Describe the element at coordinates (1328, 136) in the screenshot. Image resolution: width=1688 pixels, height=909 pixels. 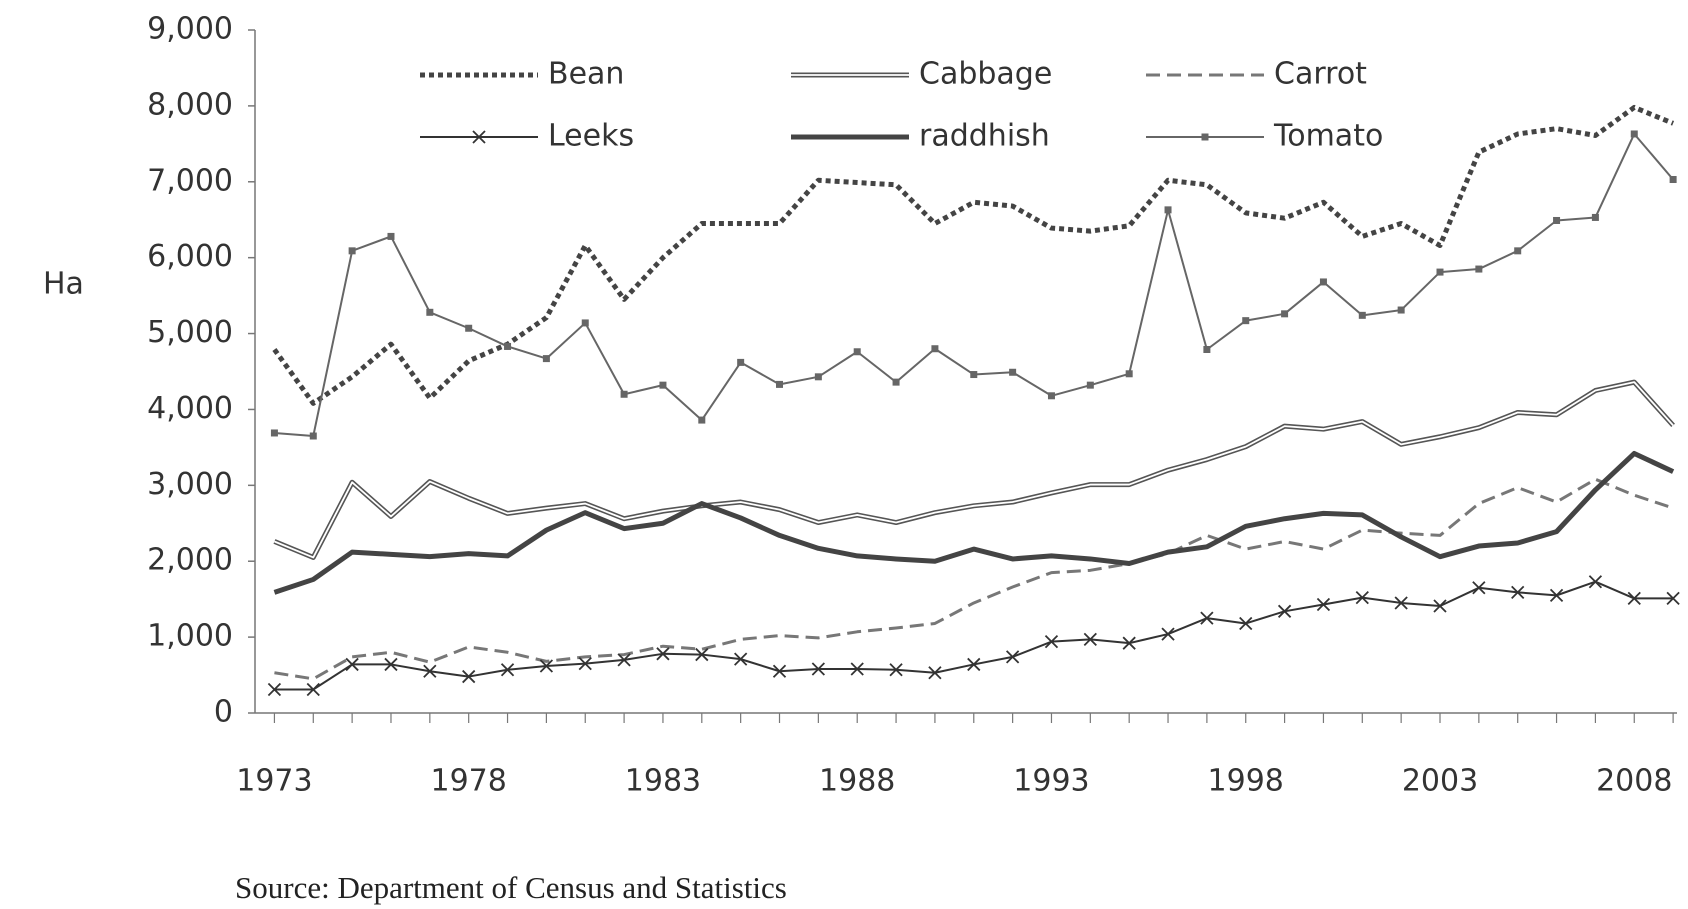
I see `legend-label: Tomato` at that location.